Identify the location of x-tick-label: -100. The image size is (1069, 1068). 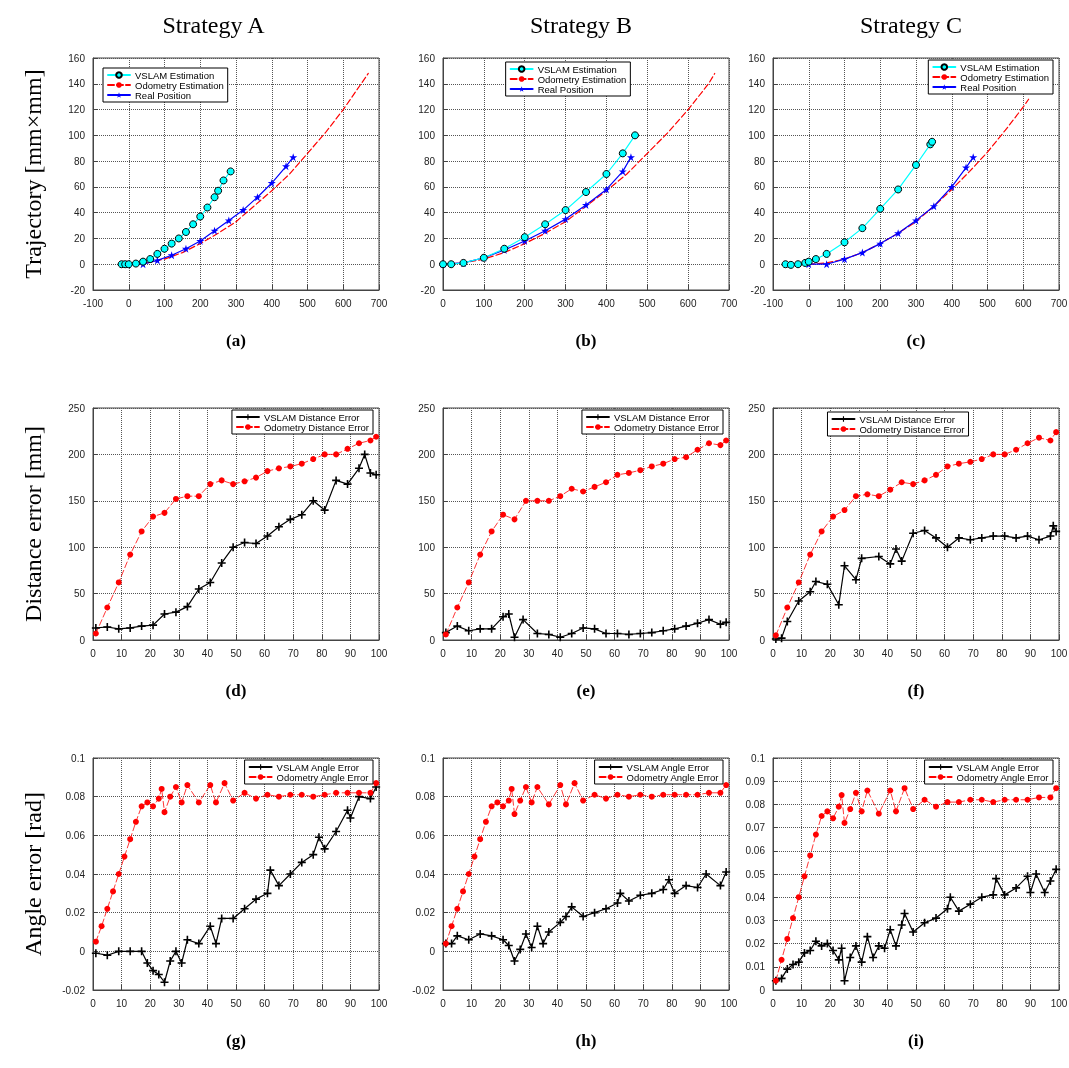
(773, 303).